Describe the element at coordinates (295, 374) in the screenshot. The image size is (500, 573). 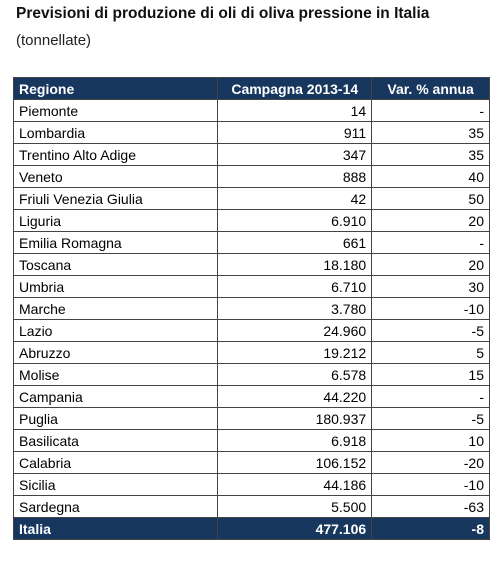
I see `cell: 6.578` at that location.